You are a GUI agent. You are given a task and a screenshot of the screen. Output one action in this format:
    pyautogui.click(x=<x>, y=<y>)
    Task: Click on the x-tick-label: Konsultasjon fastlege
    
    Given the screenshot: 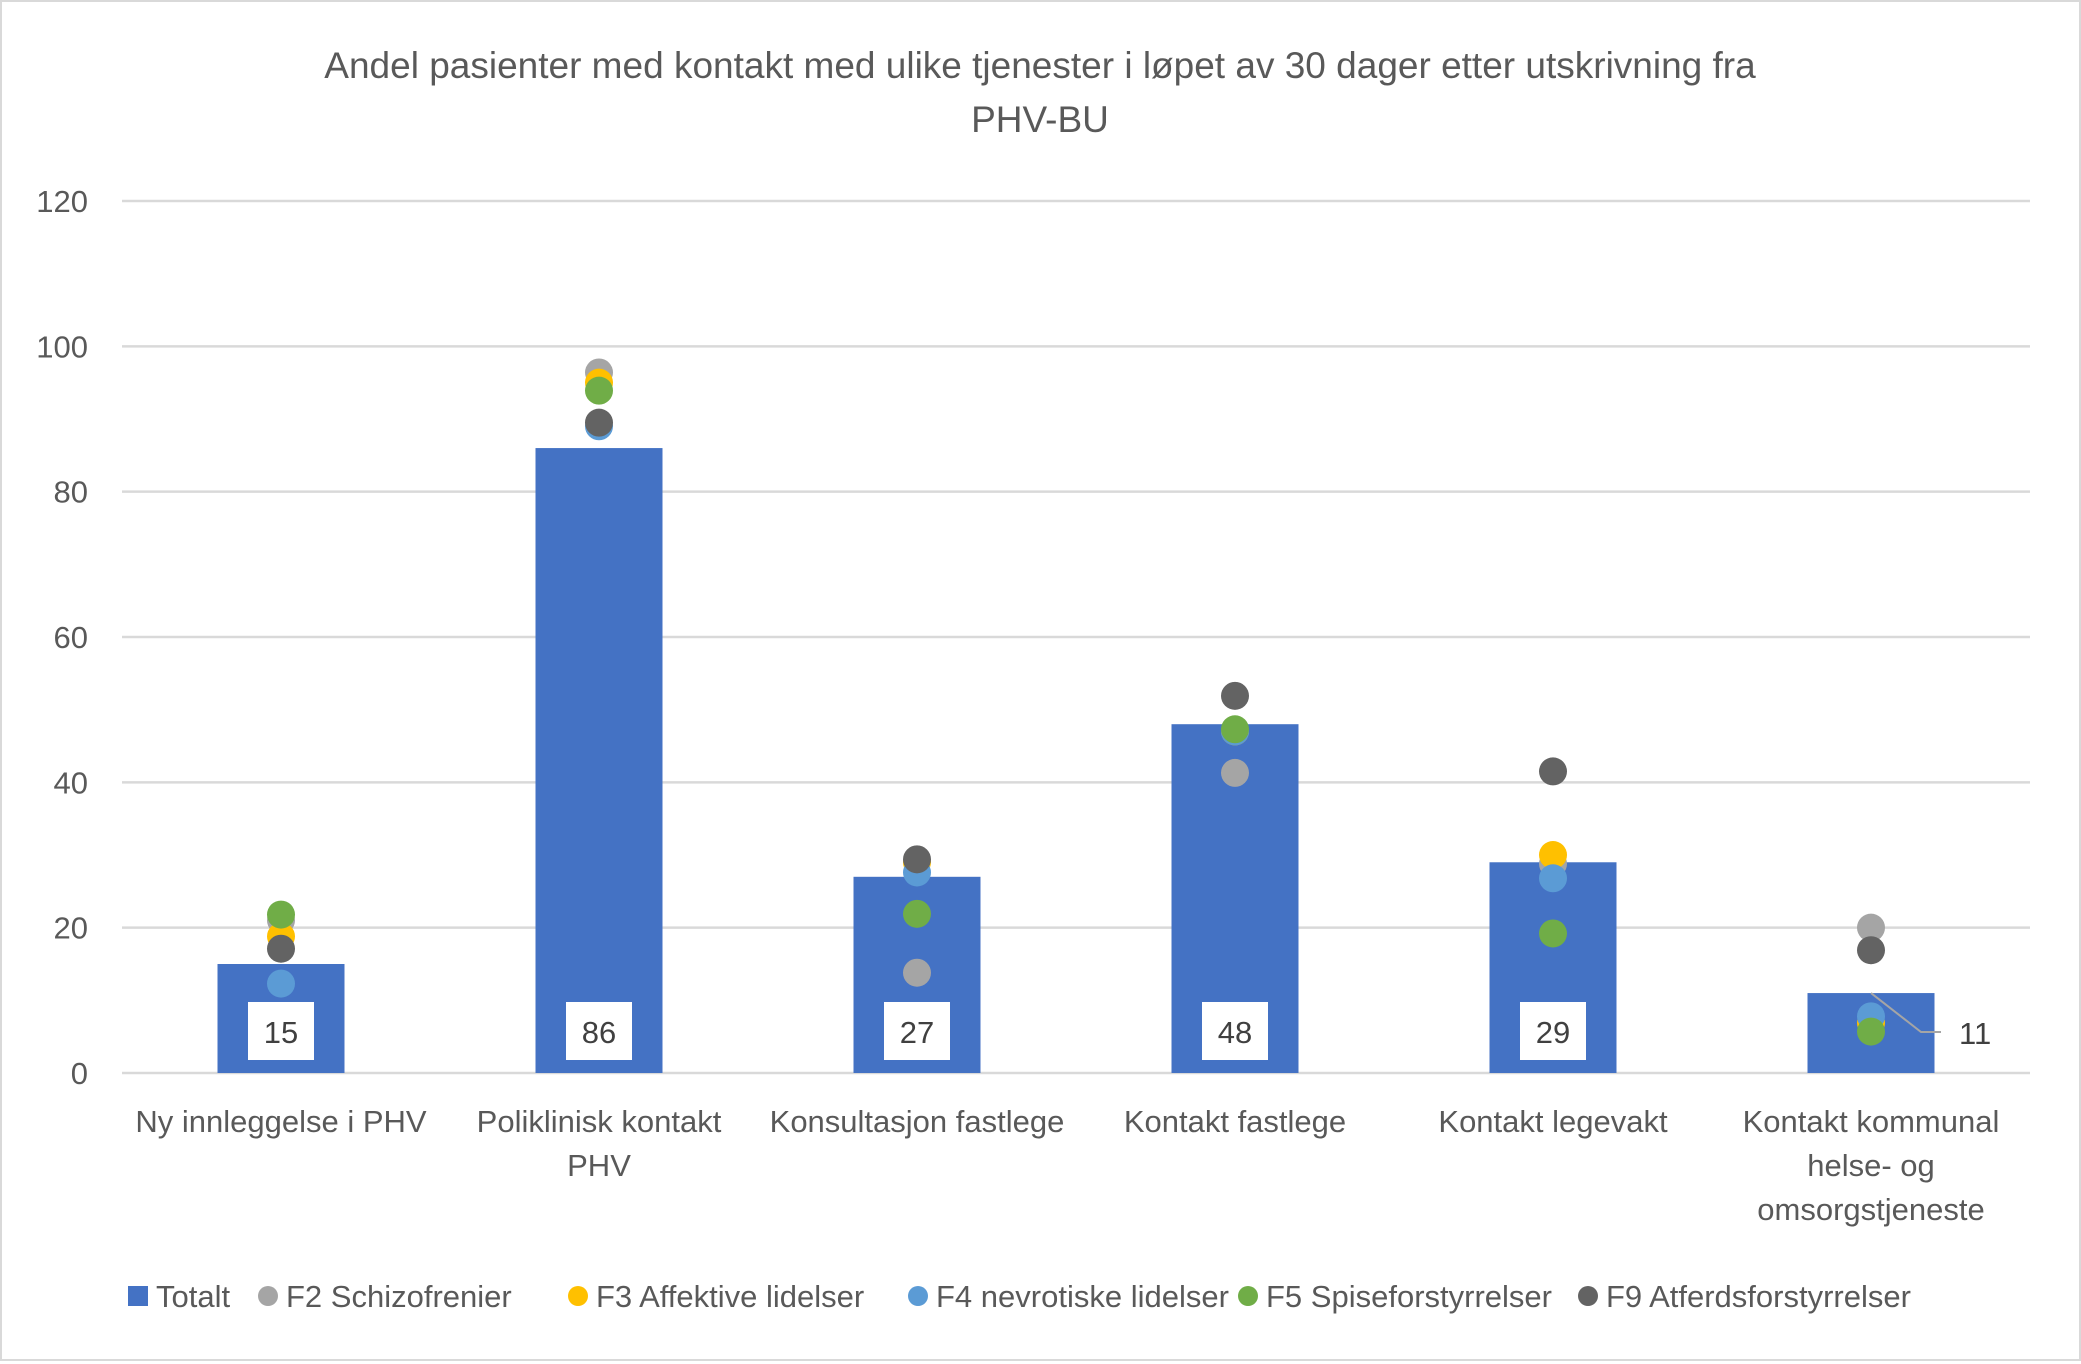 What is the action you would take?
    pyautogui.click(x=917, y=1121)
    